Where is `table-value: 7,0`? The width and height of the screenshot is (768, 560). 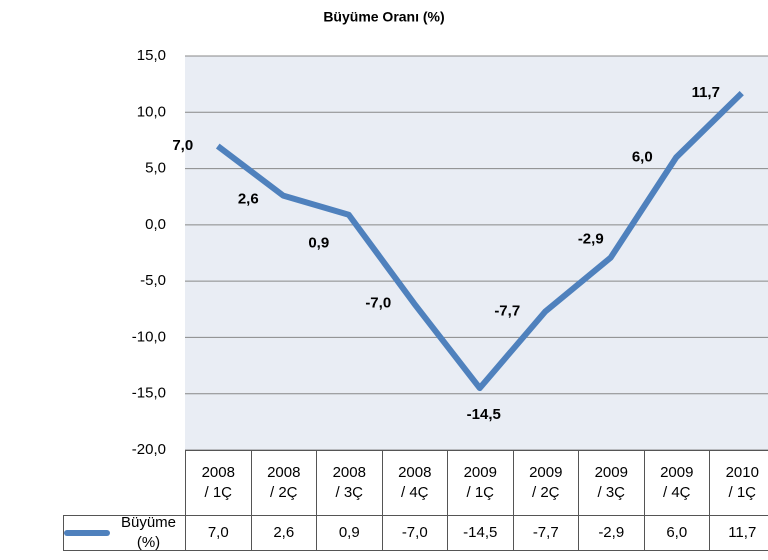
table-value: 7,0 is located at coordinates (218, 533).